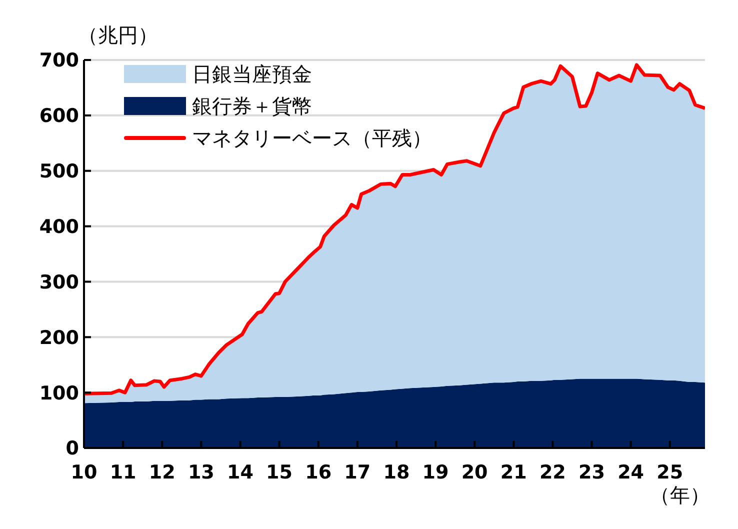 Image resolution: width=738 pixels, height=529 pixels. Describe the element at coordinates (357, 472) in the screenshot. I see `x-tick-label: 17` at that location.